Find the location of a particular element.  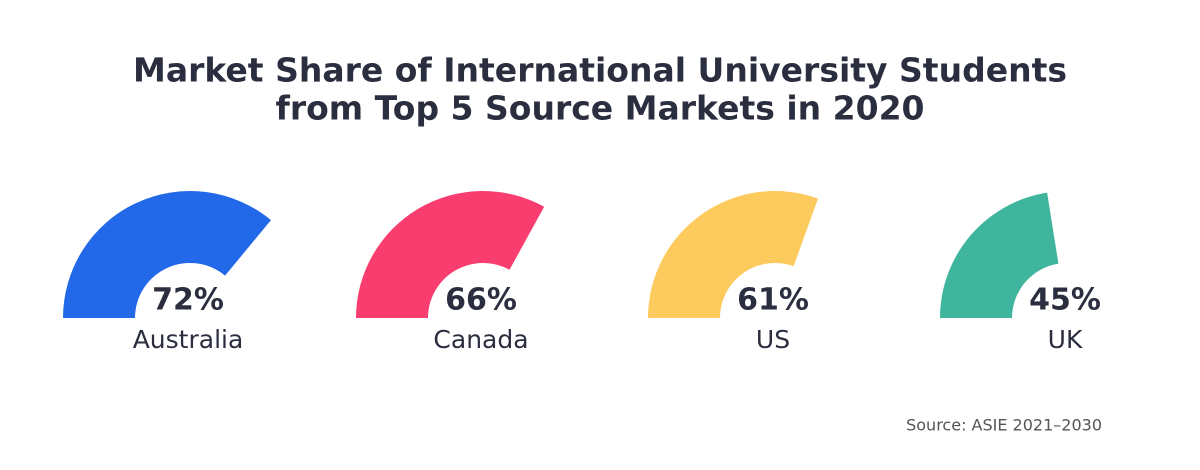

source: Source: ASIE 2021–2030 is located at coordinates (1004, 425).